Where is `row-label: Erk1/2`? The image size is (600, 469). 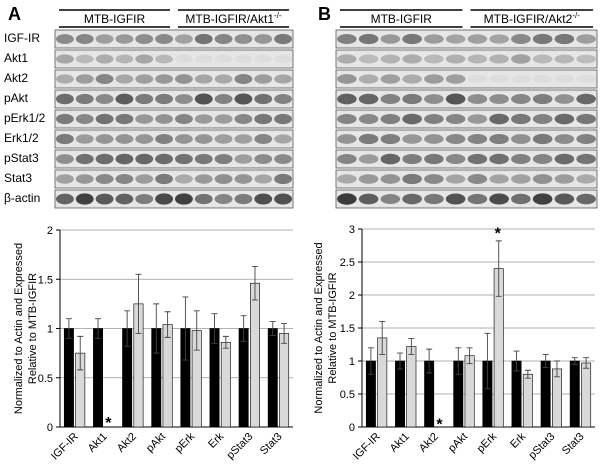
row-label: Erk1/2 is located at coordinates (21, 138).